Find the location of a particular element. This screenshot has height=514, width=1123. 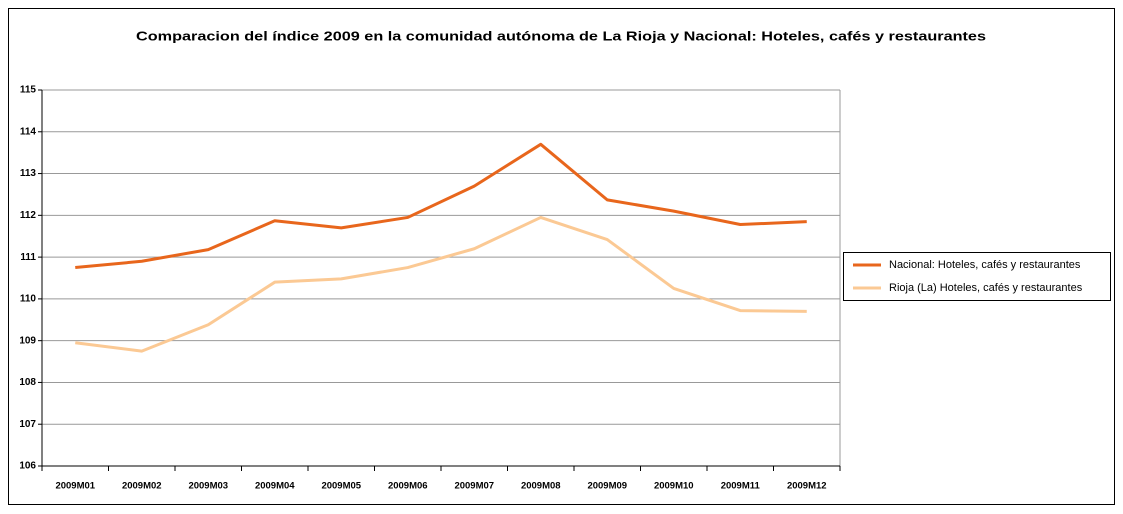

x-tick-label: 2009M10 is located at coordinates (674, 486).